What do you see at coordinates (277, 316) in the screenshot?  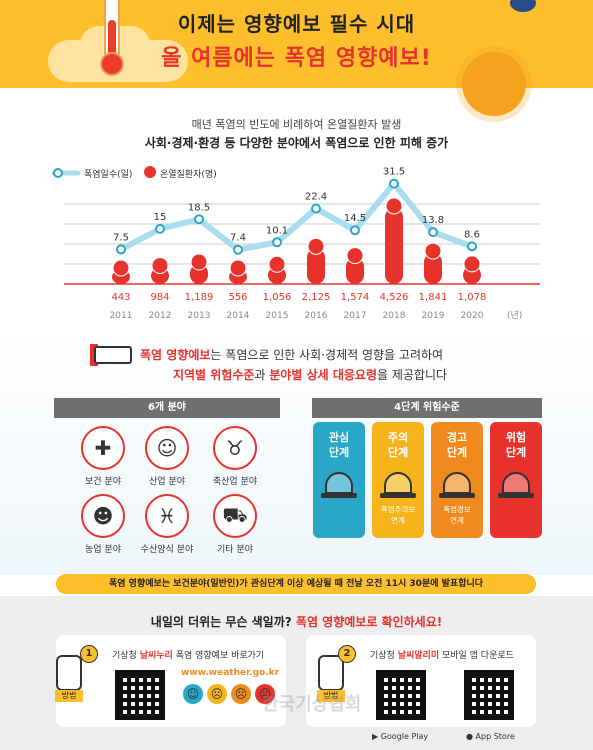 I see `year-tick-label: 2015` at bounding box center [277, 316].